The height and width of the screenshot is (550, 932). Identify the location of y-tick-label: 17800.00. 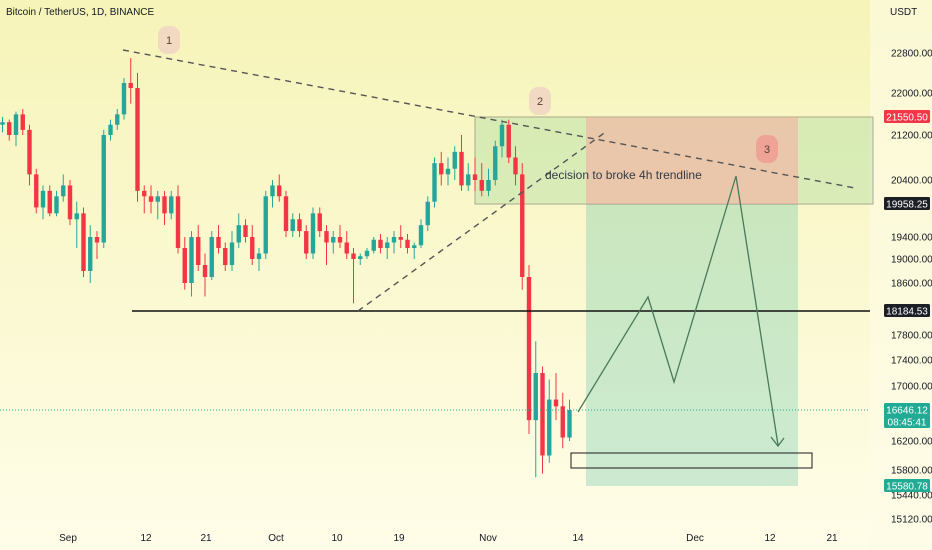
(911, 336).